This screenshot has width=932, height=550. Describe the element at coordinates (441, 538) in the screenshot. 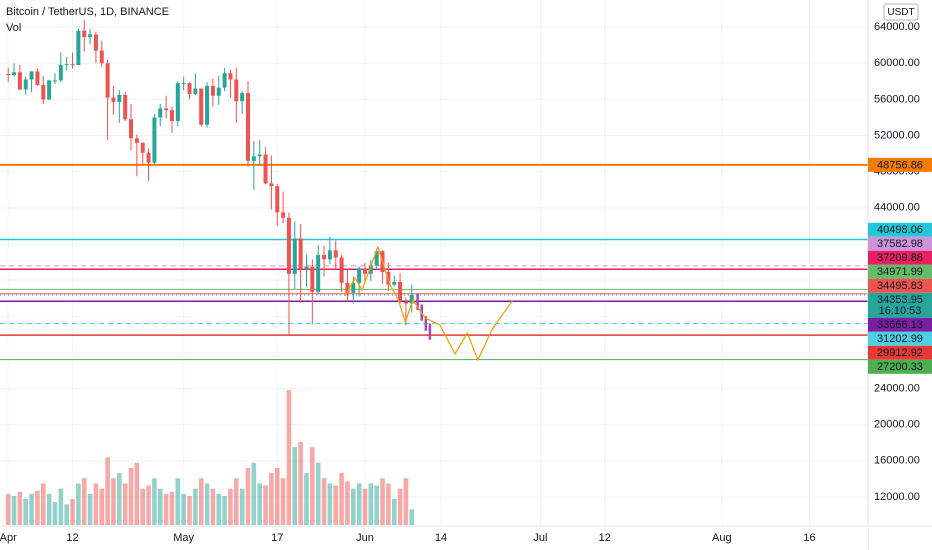

I see `x-tick-label: 14` at that location.